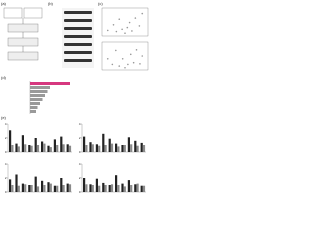 The height and width of the screenshot is (240, 320). Describe the element at coordinates (4, 77) in the screenshot. I see `panel-label: (d)` at that location.